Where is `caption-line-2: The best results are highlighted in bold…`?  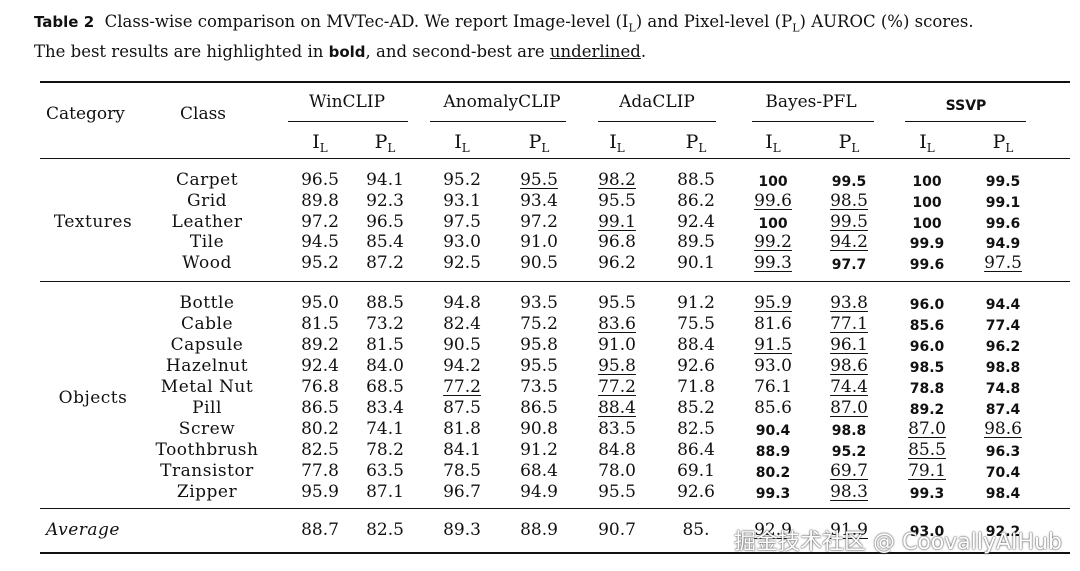 caption-line-2: The best results are highlighted in bold… is located at coordinates (549, 52).